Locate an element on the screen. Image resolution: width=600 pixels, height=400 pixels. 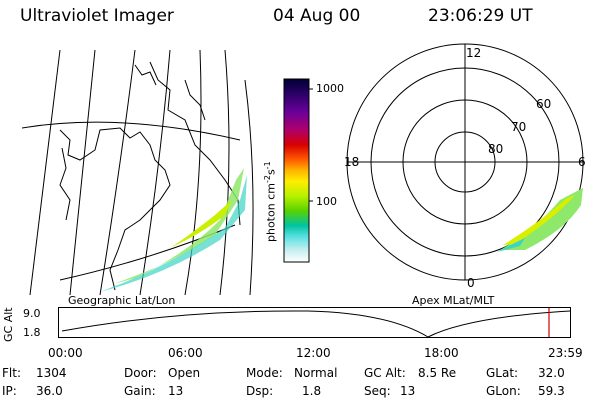
lat-70-label: 70 is located at coordinates (519, 127).